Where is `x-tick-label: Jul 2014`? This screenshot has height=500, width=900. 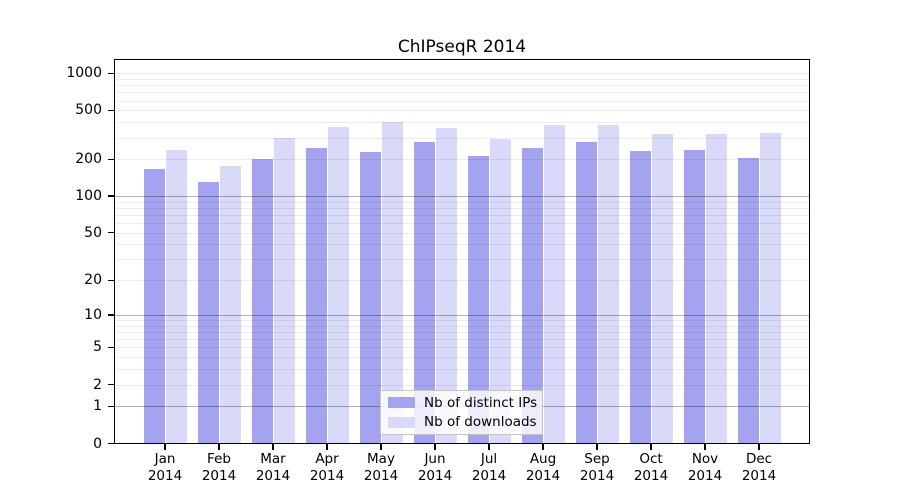 x-tick-label: Jul 2014 is located at coordinates (489, 468).